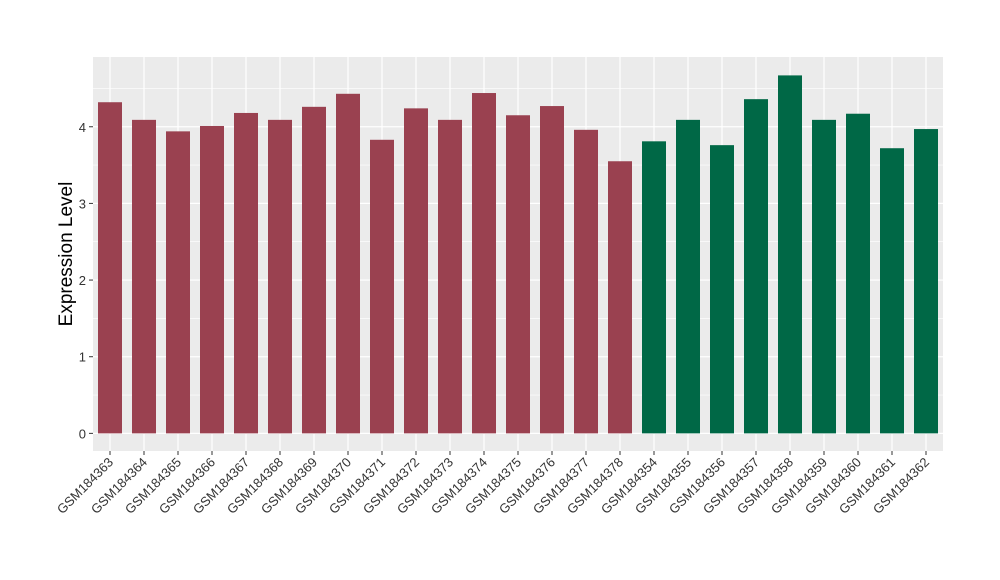 This screenshot has width=1000, height=580. I want to click on bar-GSM184378, so click(620, 297).